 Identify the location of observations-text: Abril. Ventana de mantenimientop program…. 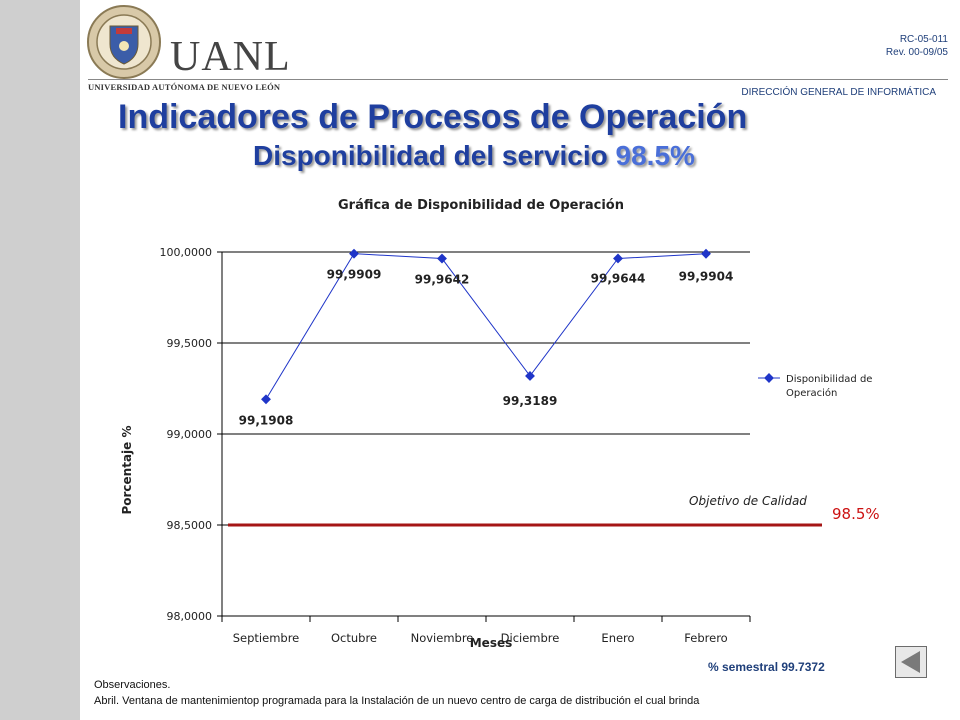
(397, 701).